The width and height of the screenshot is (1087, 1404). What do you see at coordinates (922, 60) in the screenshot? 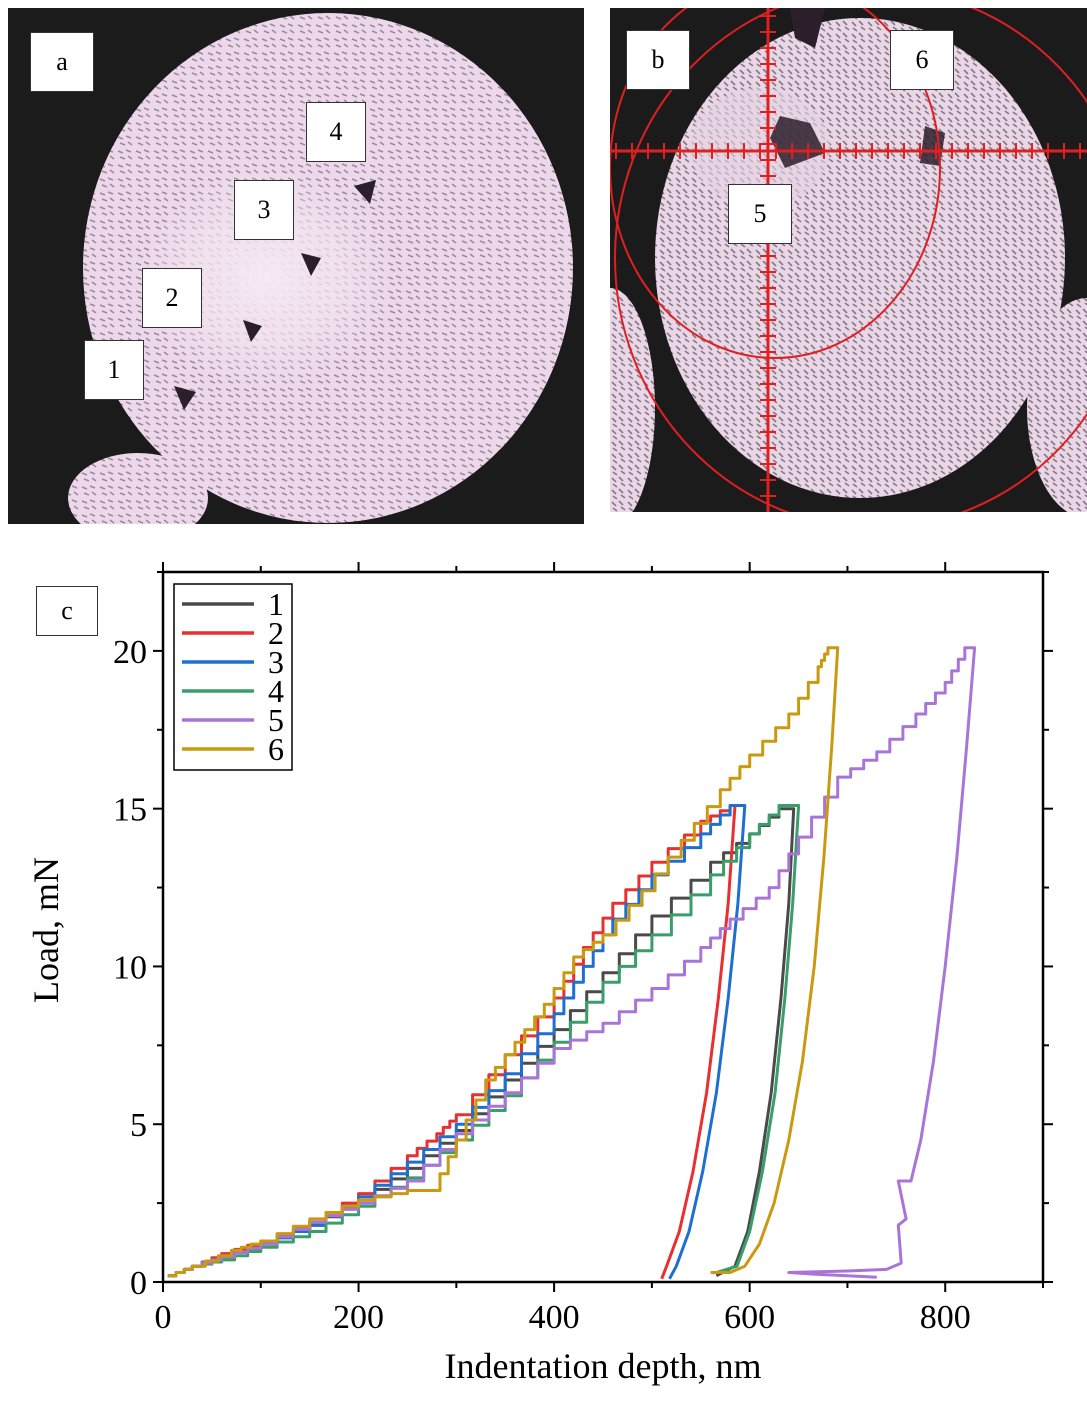
I see `marker-6: 6` at bounding box center [922, 60].